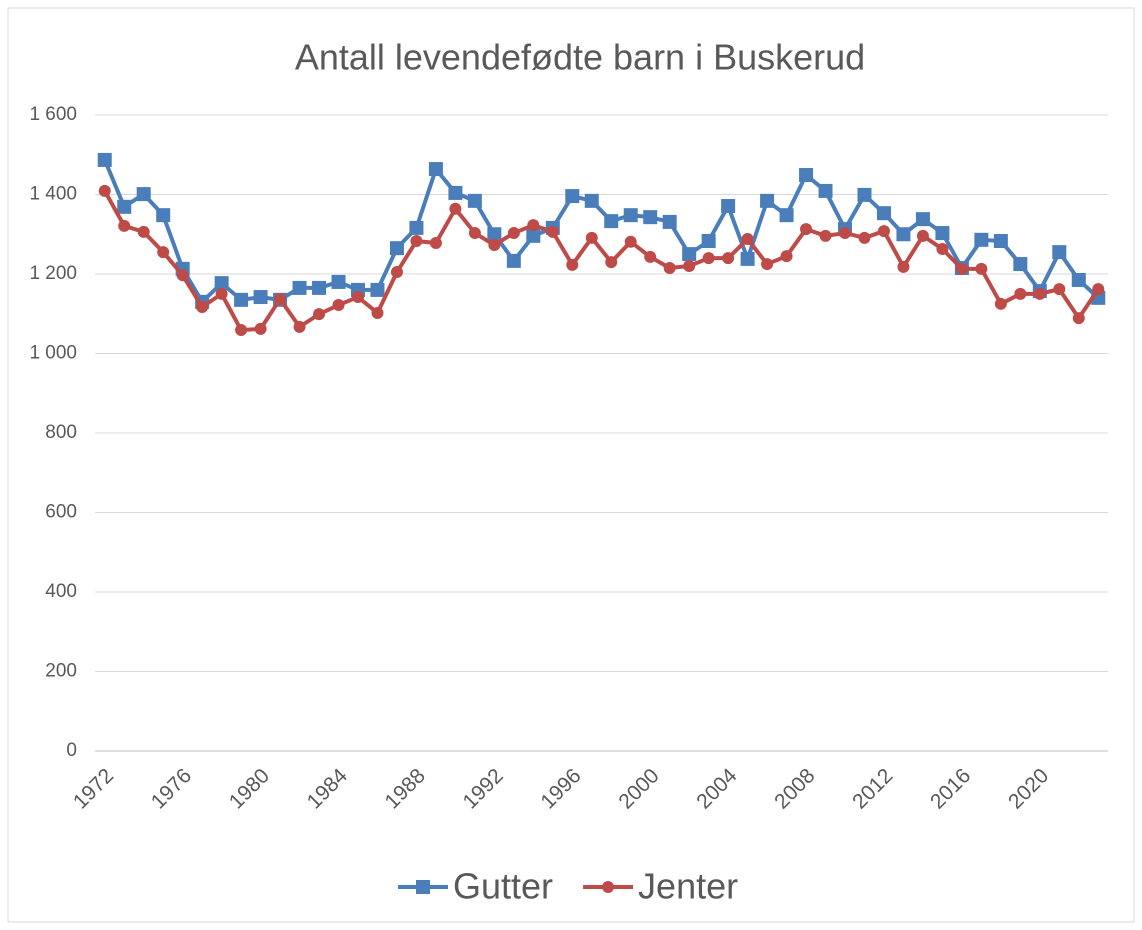 This screenshot has height=930, width=1142. Describe the element at coordinates (580, 57) in the screenshot. I see `chart-title: Antall levendefødte barn i Buskerud` at that location.